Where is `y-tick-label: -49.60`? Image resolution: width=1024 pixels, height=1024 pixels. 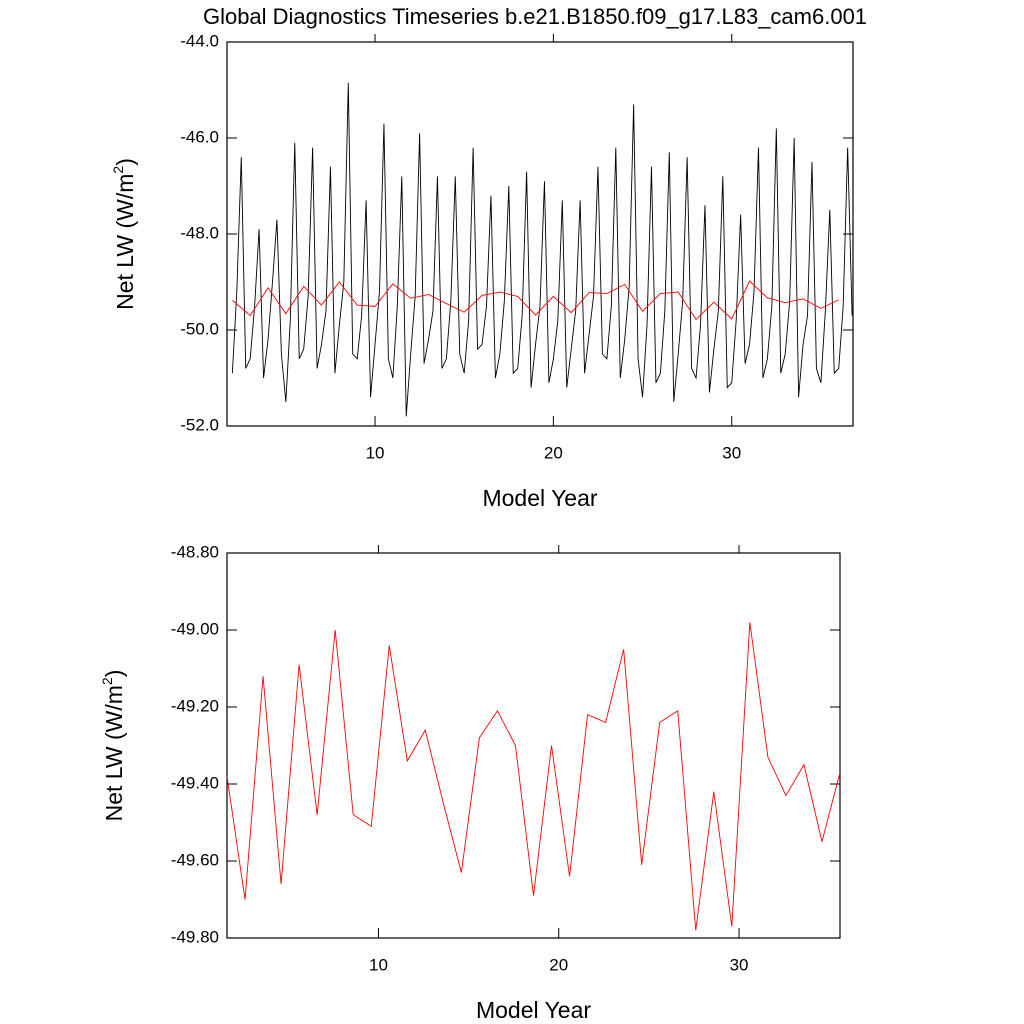 y-tick-label: -49.60 is located at coordinates (195, 859).